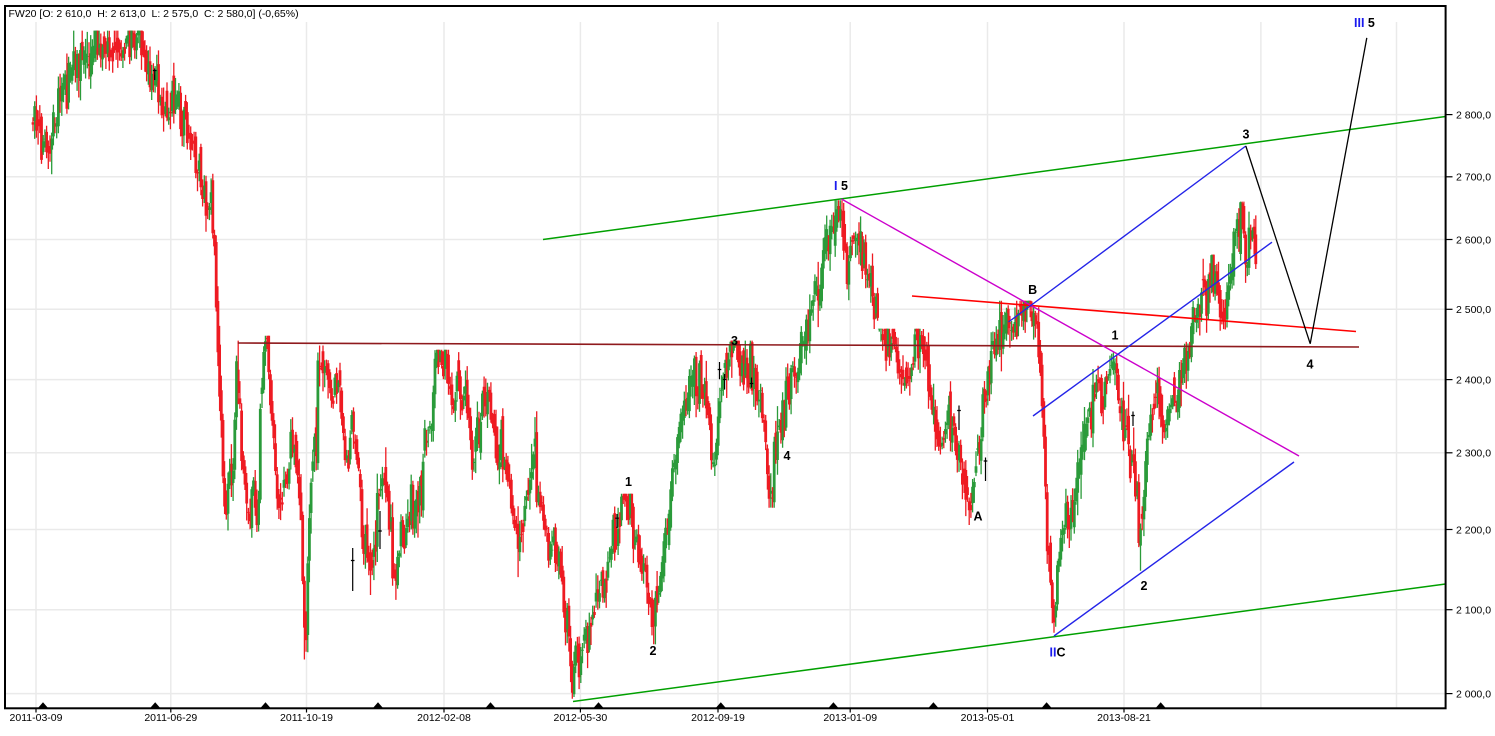 Image resolution: width=1495 pixels, height=736 pixels. I want to click on svg-text: 2 200,0, so click(1473, 530).